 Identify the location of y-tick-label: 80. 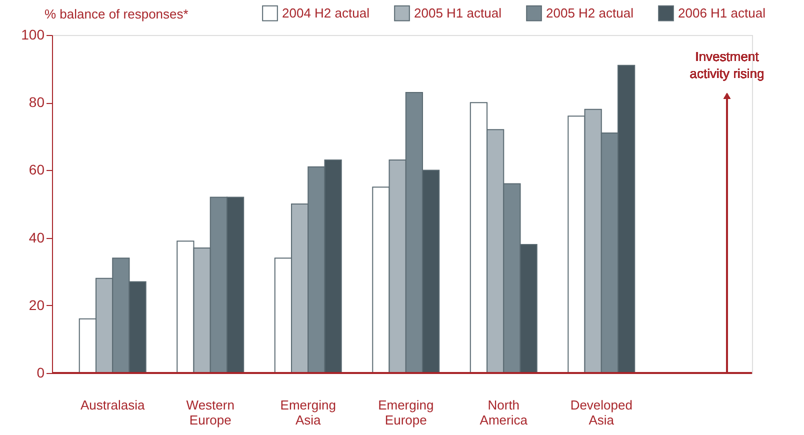
(36, 102).